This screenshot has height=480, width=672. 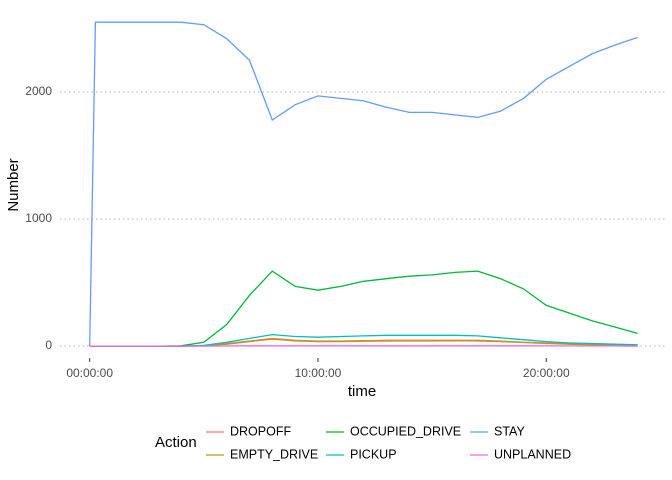 What do you see at coordinates (532, 454) in the screenshot?
I see `legend-label: UNPLANNED` at bounding box center [532, 454].